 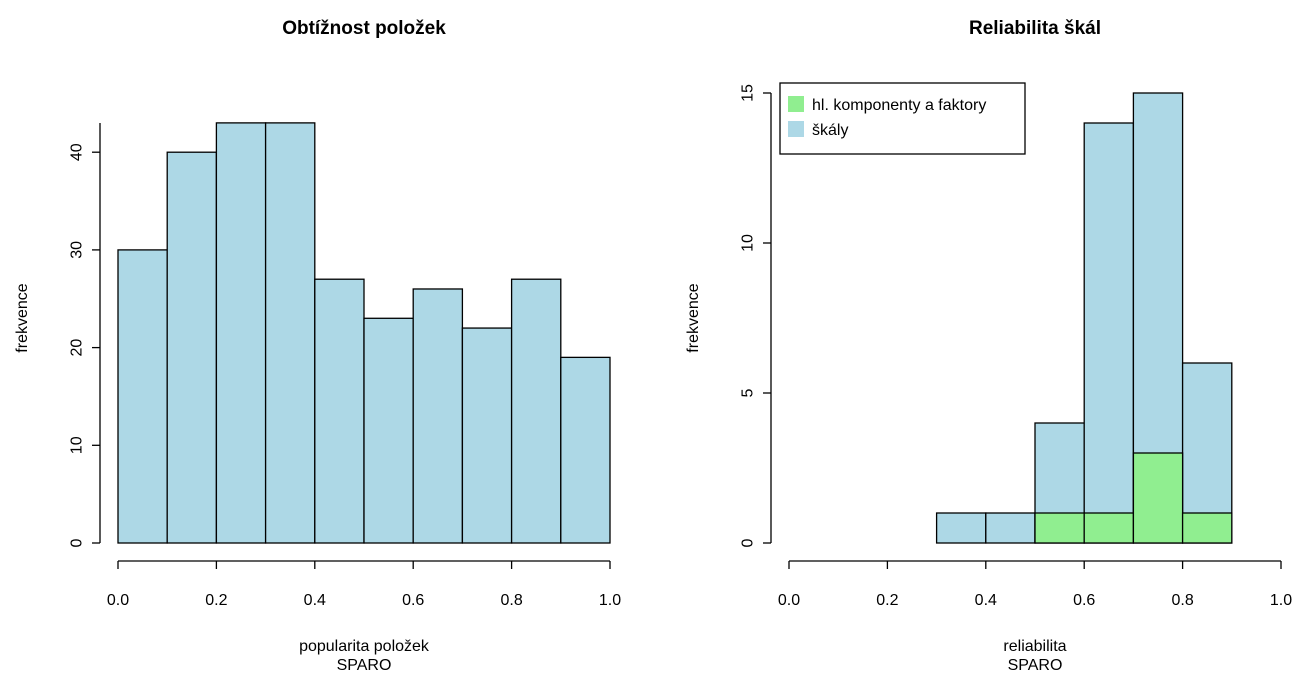 I want to click on legend-frame, so click(x=902, y=118).